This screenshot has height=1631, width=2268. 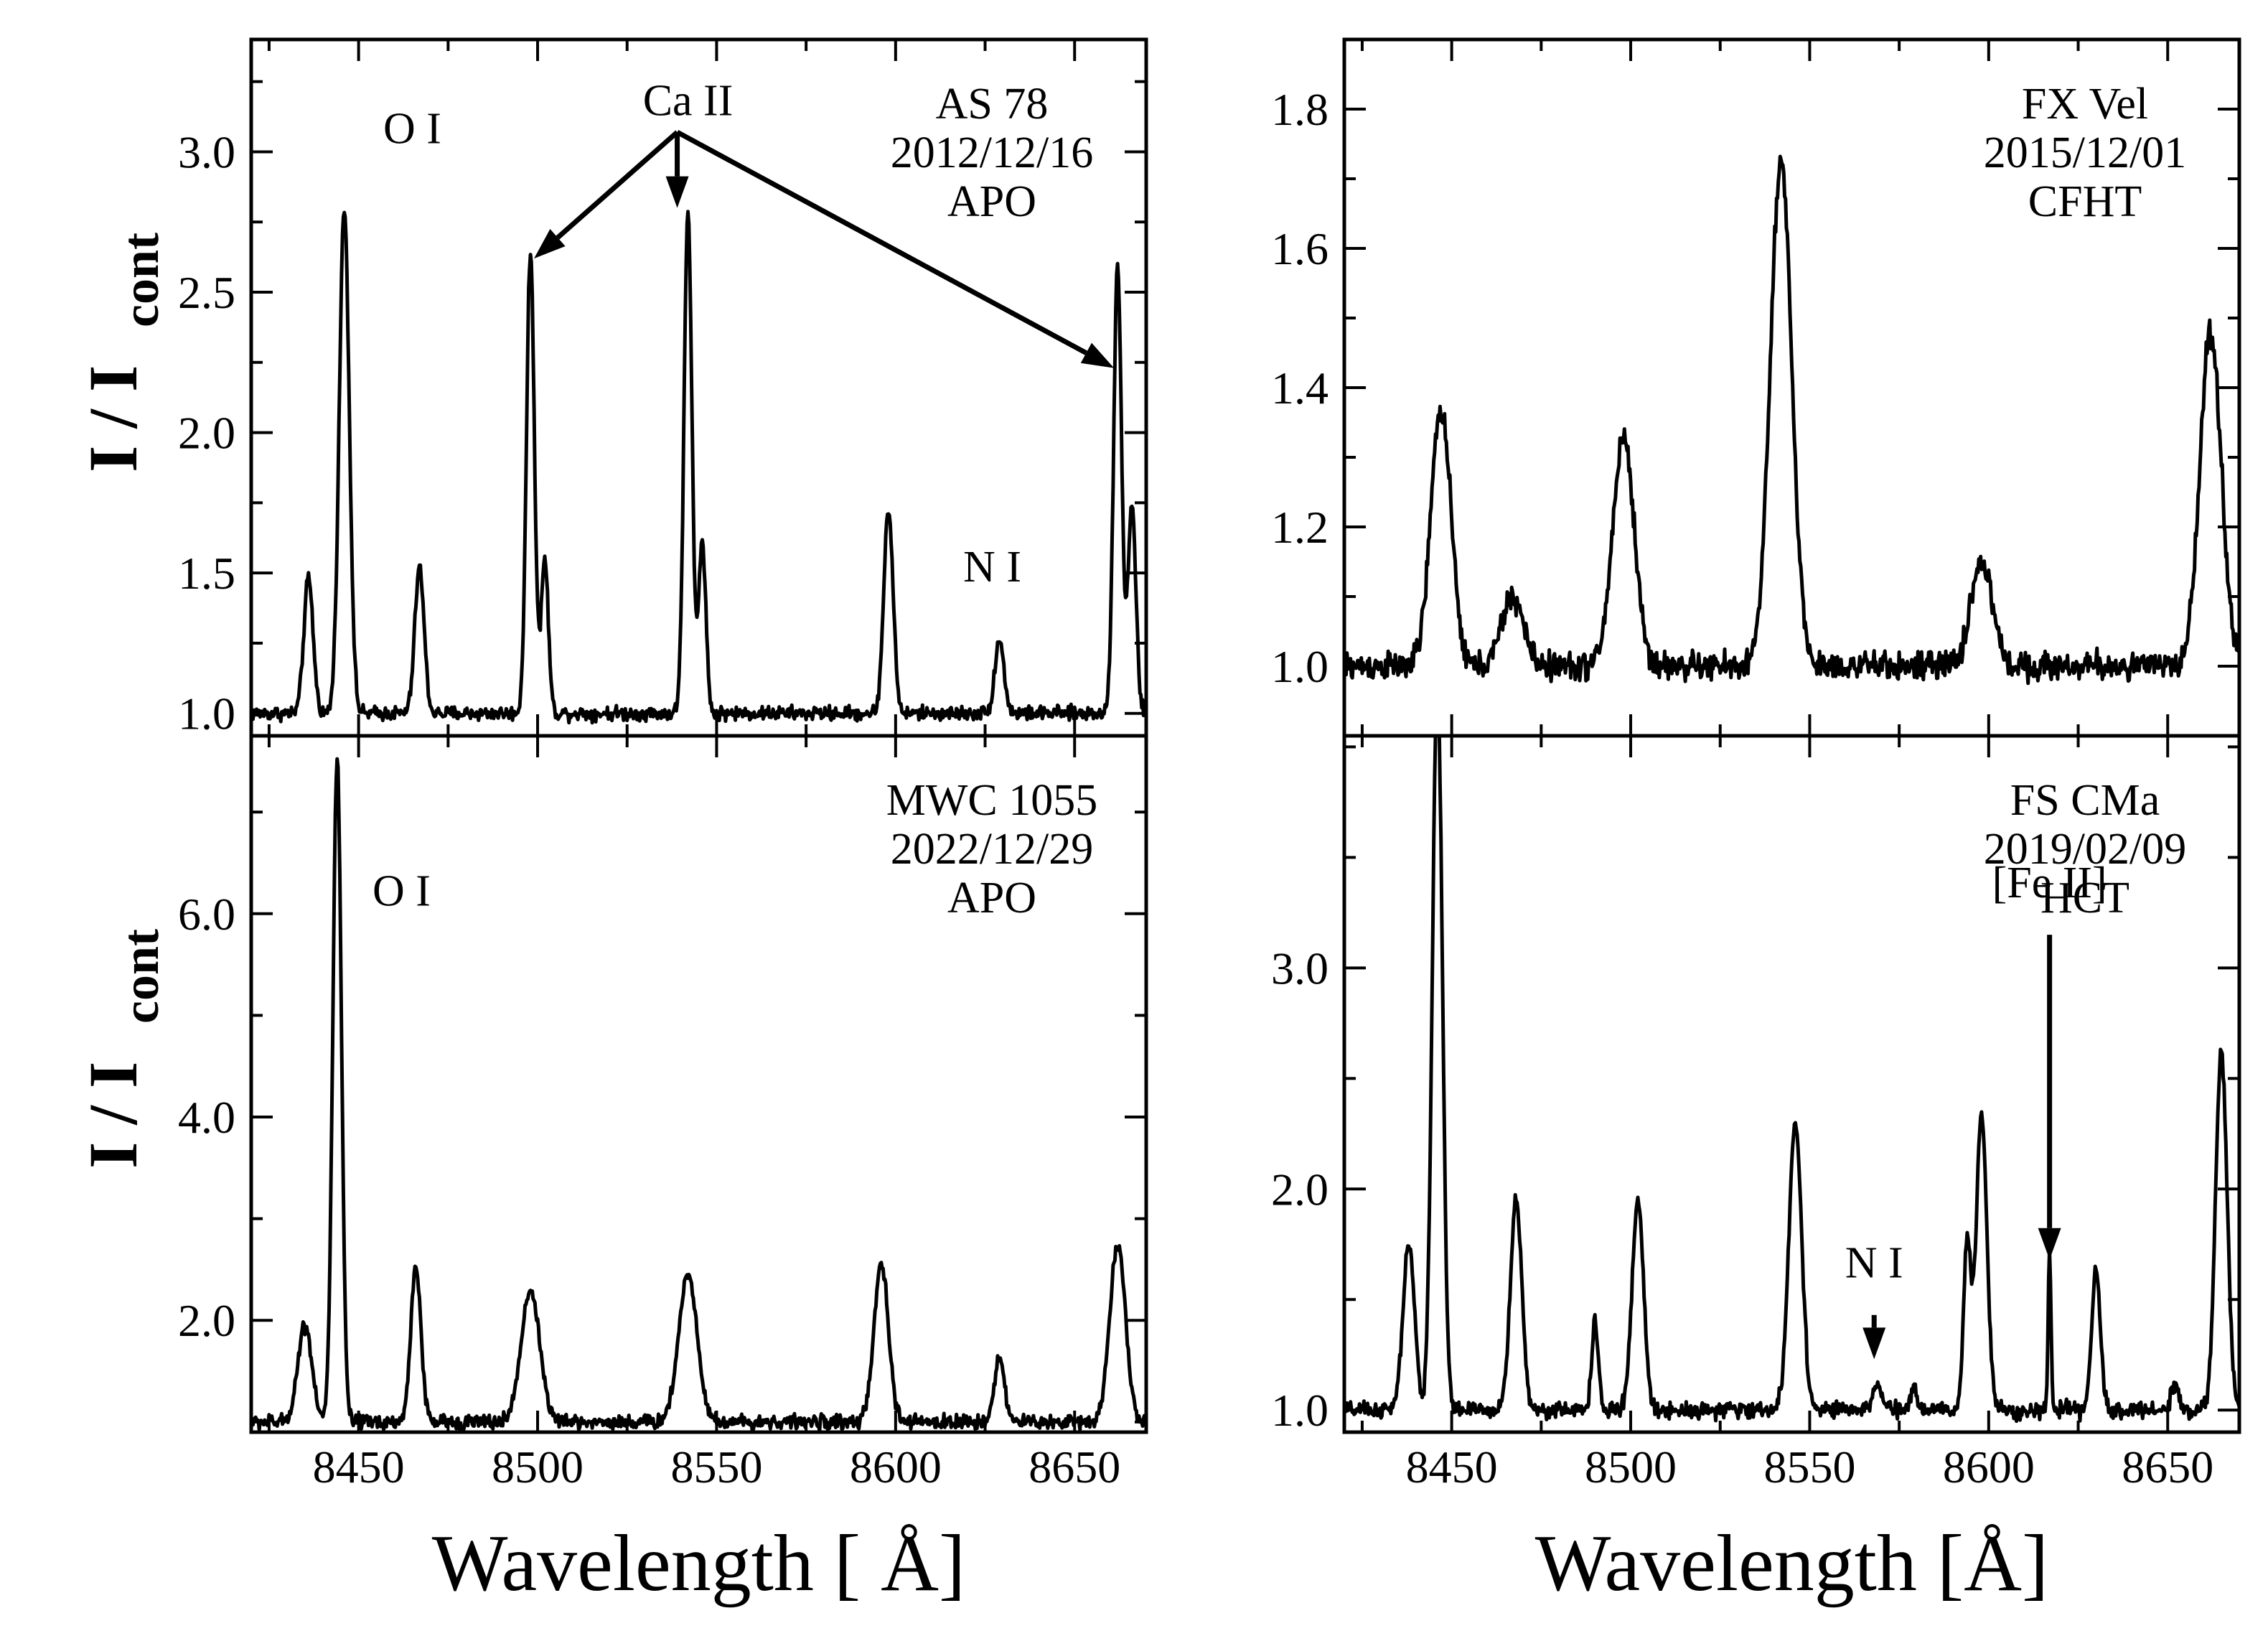 I want to click on y-tick-label: 1.6, so click(x=1300, y=248).